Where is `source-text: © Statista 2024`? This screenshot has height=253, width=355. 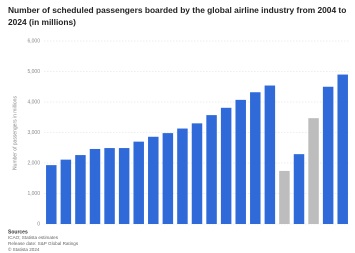
source-text: © Statista 2024 is located at coordinates (24, 249).